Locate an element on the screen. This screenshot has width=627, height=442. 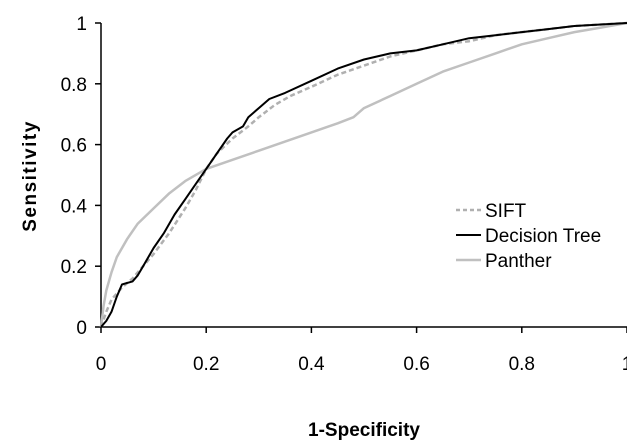
y-tick-label: 0.2 is located at coordinates (74, 267).